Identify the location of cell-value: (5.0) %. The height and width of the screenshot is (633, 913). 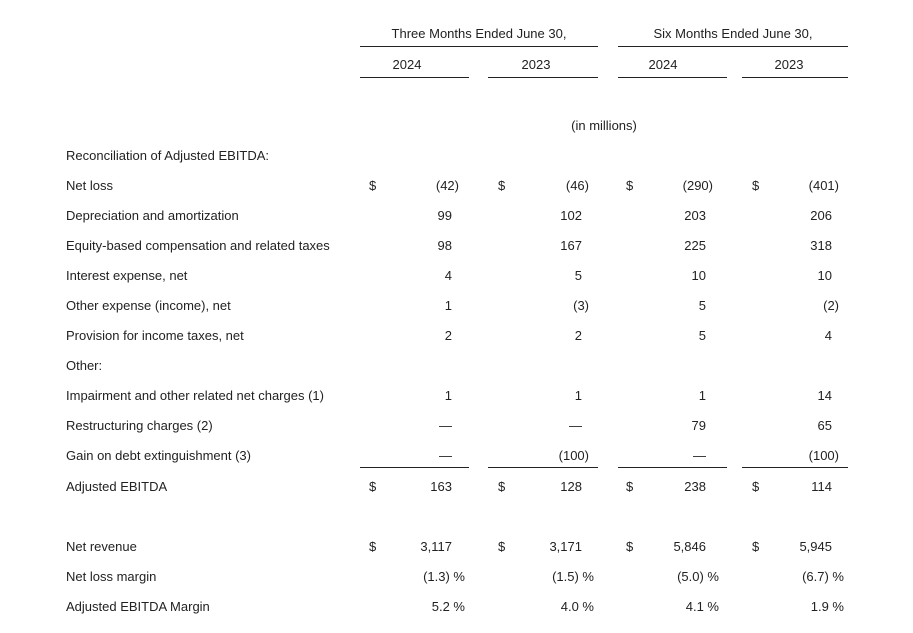
(698, 576).